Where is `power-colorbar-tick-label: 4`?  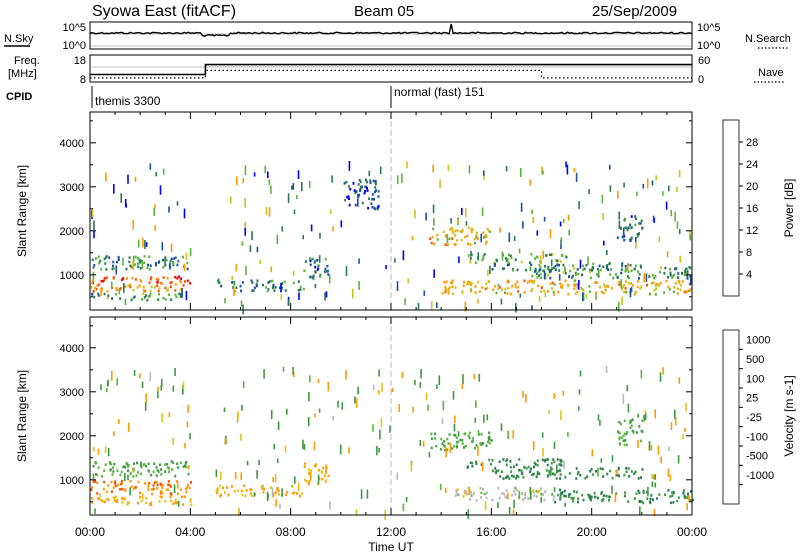 power-colorbar-tick-label: 4 is located at coordinates (749, 275).